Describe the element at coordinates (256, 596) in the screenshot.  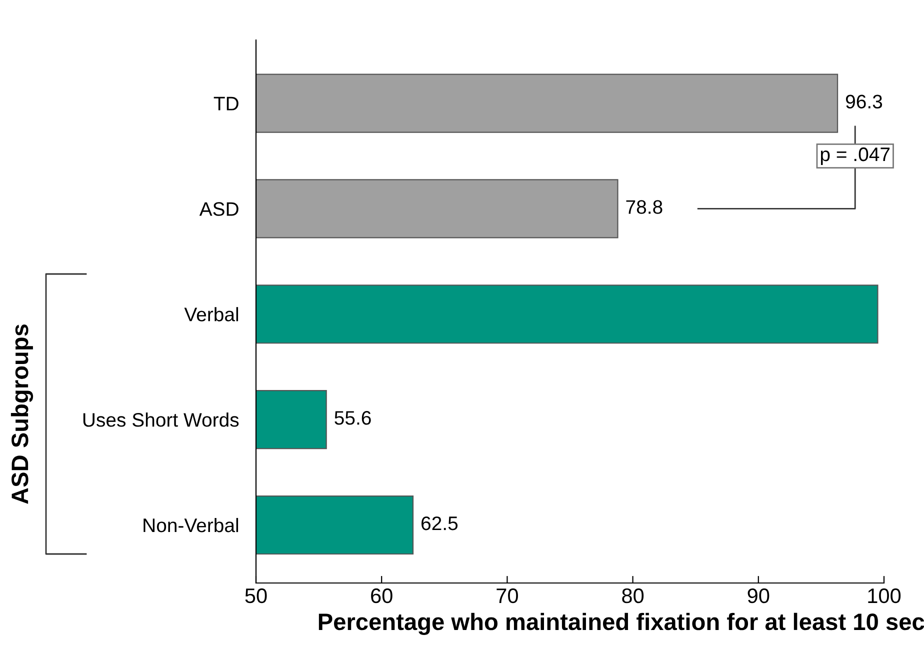
I see `x-tick-label: 50` at that location.